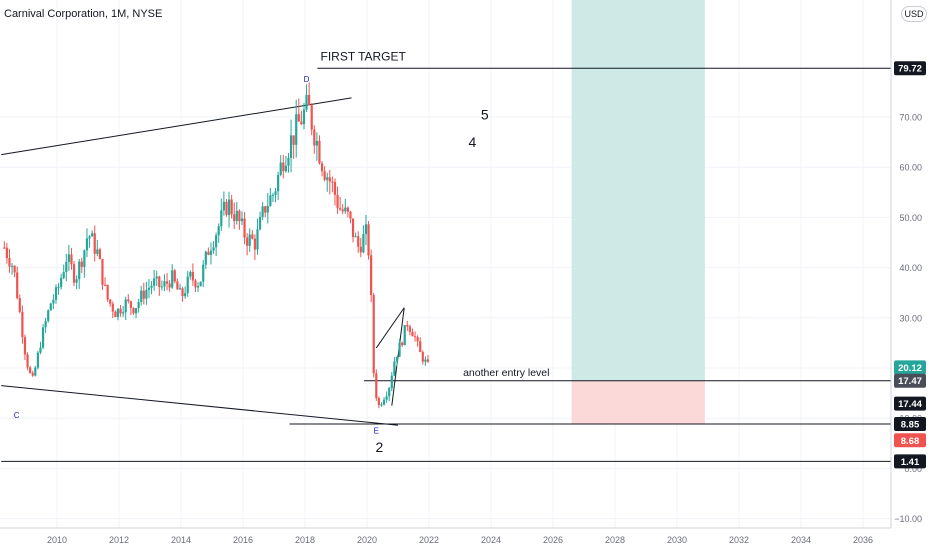 The image size is (932, 550). What do you see at coordinates (485, 115) in the screenshot?
I see `wave-label: 5` at bounding box center [485, 115].